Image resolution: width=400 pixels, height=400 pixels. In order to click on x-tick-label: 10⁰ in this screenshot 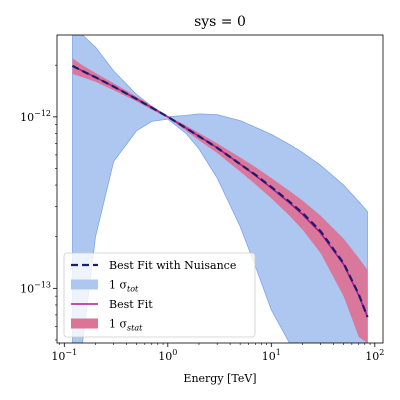, I will do `click(167, 355)`.